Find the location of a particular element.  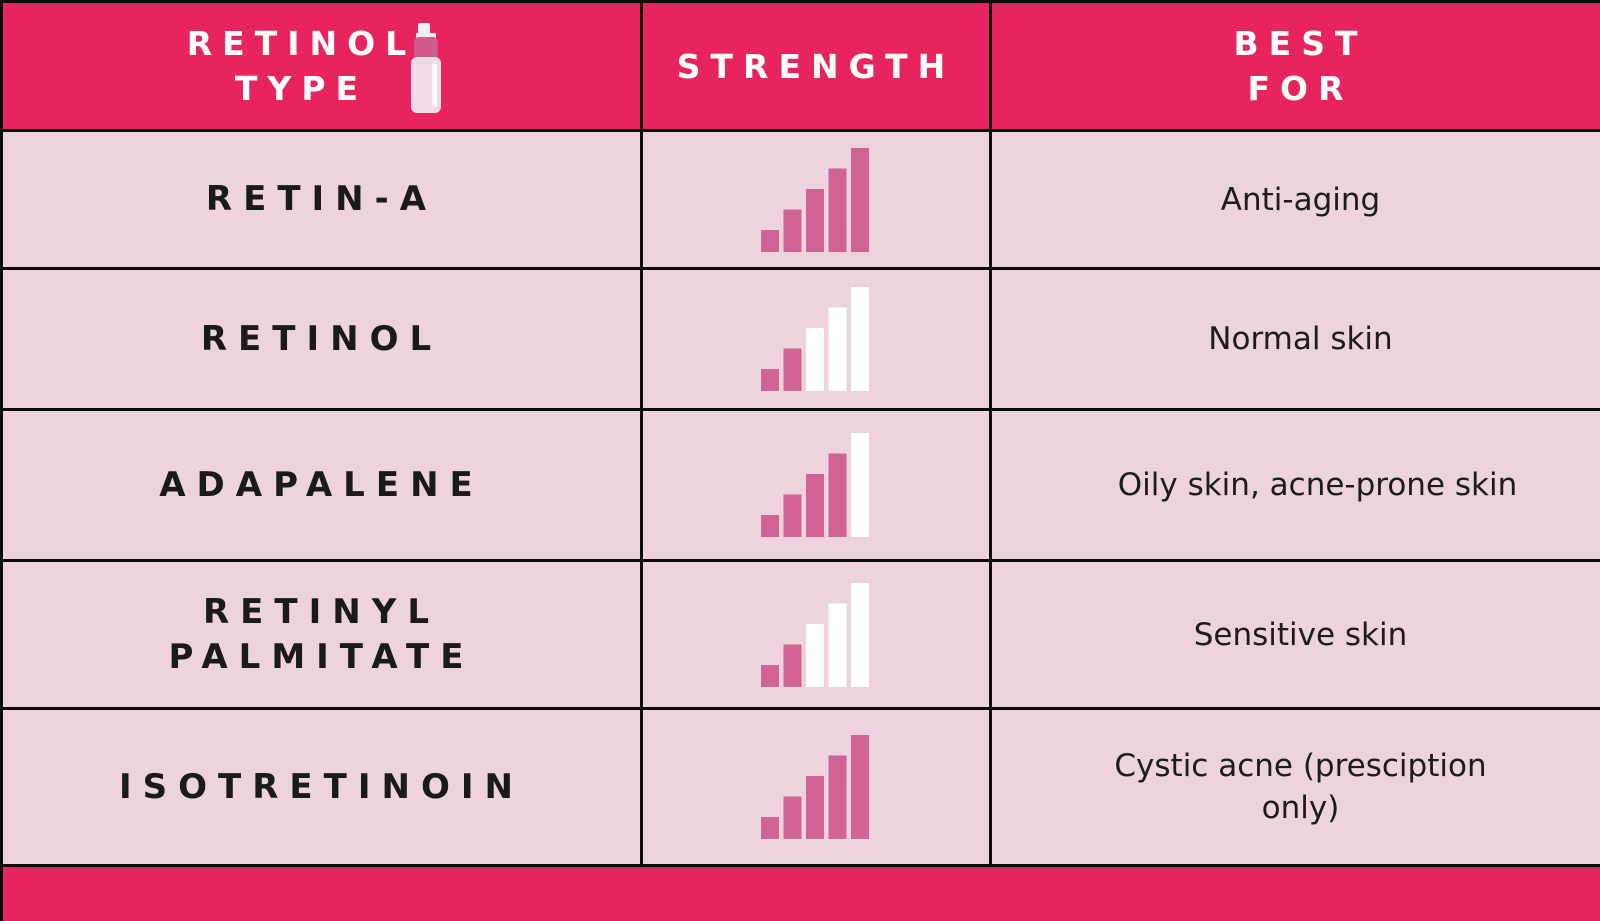

row-5-best-for-line1: Cystic acne (presciption is located at coordinates (1300, 766).